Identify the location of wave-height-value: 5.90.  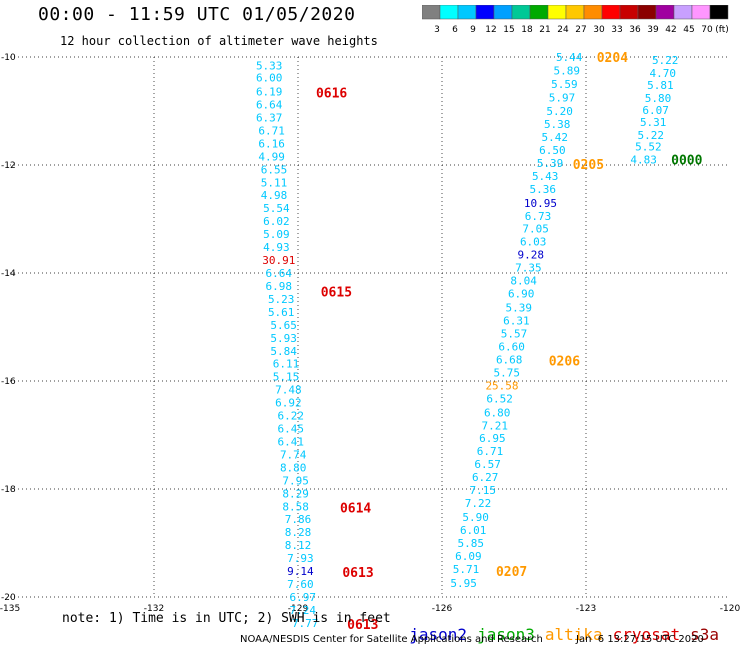
(475, 517).